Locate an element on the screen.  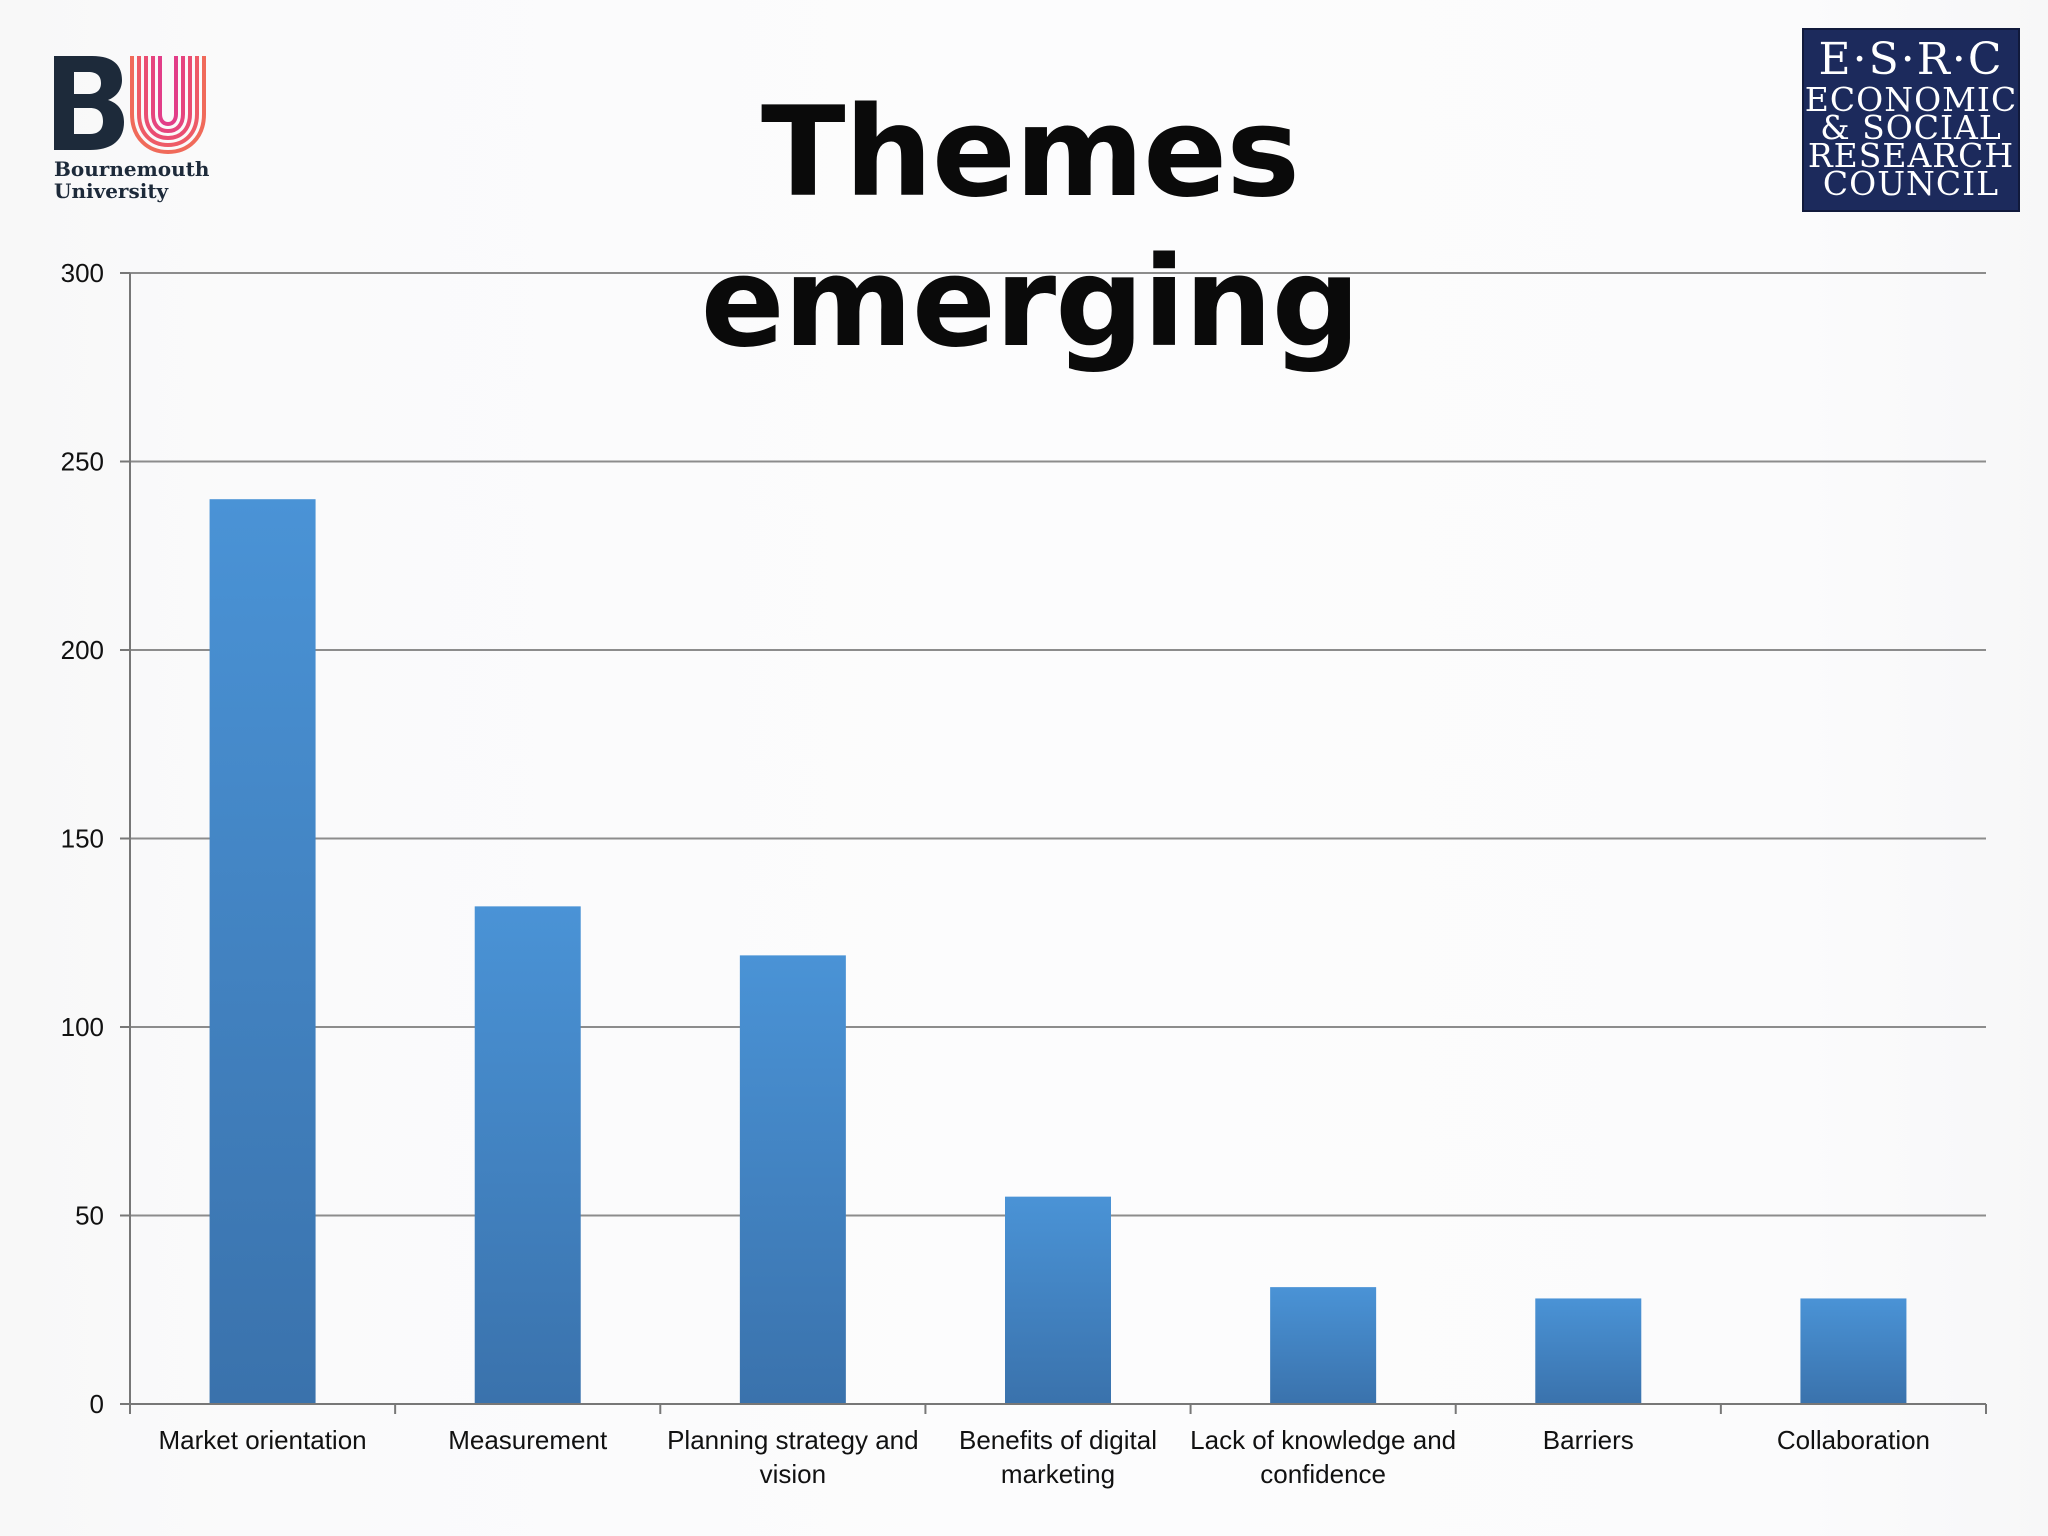
x-category-label-line: vision is located at coordinates (793, 1474).